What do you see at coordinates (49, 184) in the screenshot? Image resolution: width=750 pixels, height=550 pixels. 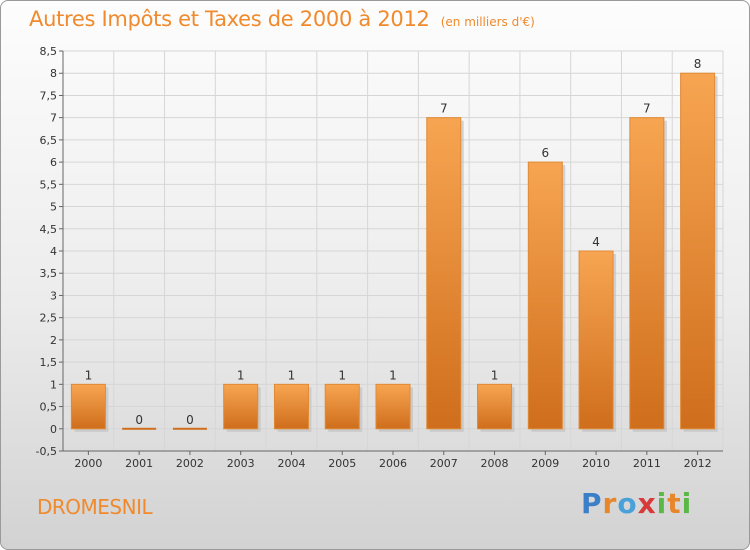 I see `y-tick-label: 5,5` at bounding box center [49, 184].